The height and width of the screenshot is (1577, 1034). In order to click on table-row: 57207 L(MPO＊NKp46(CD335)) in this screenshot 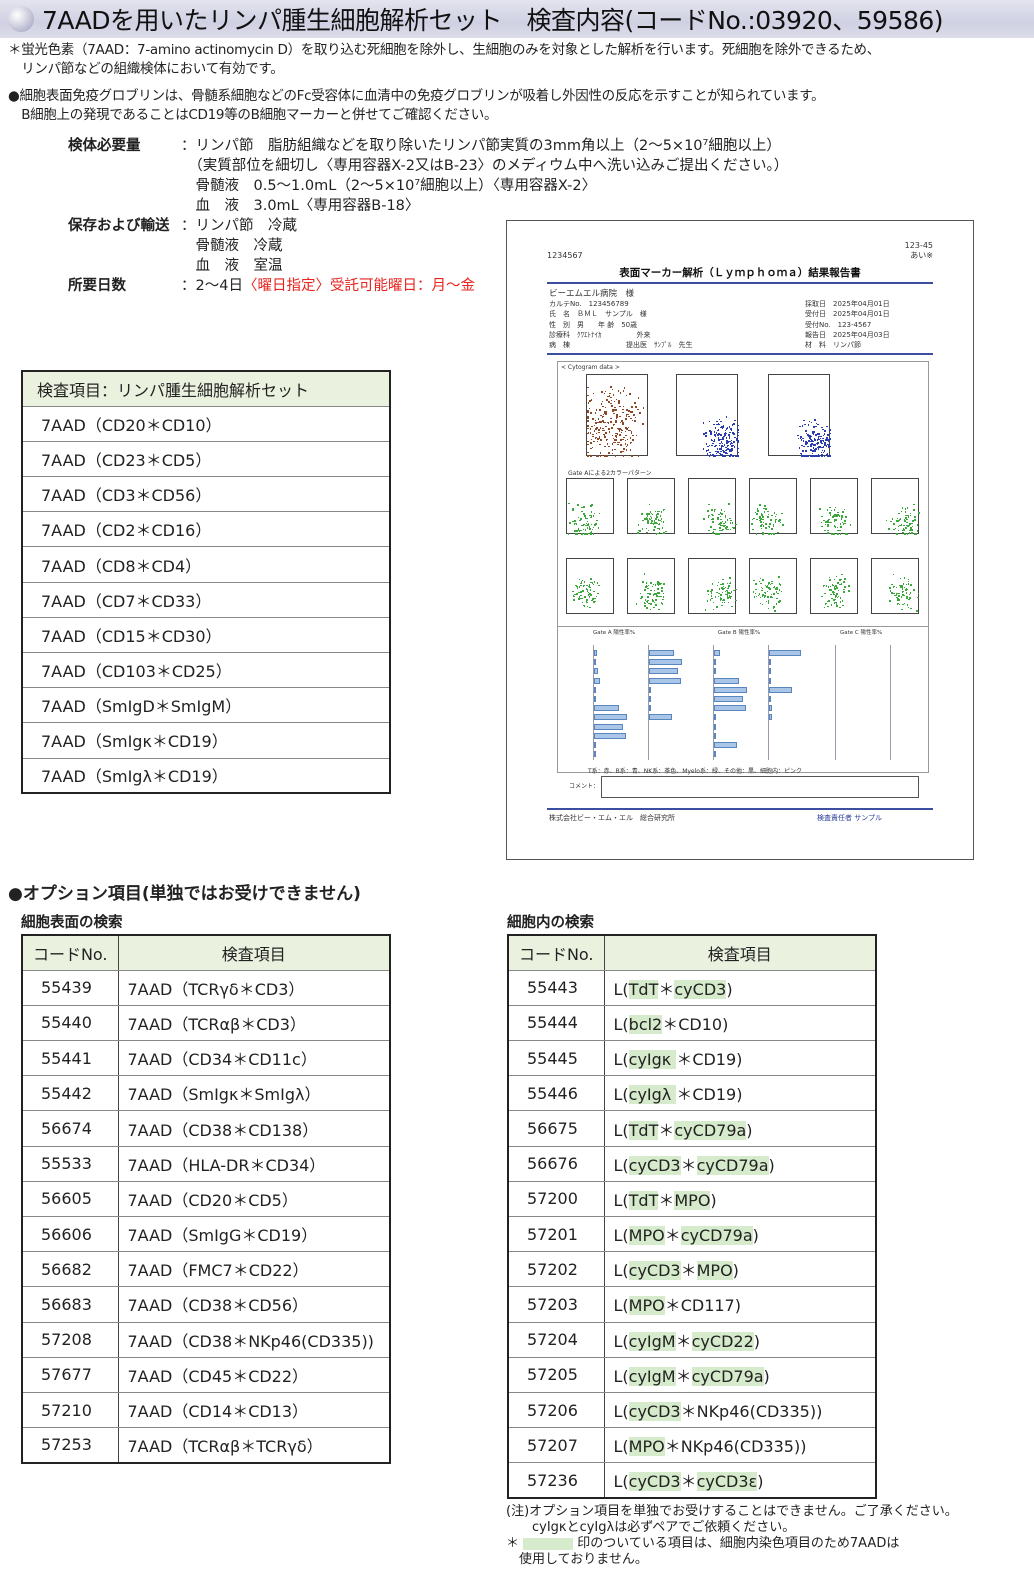, I will do `click(692, 1445)`.